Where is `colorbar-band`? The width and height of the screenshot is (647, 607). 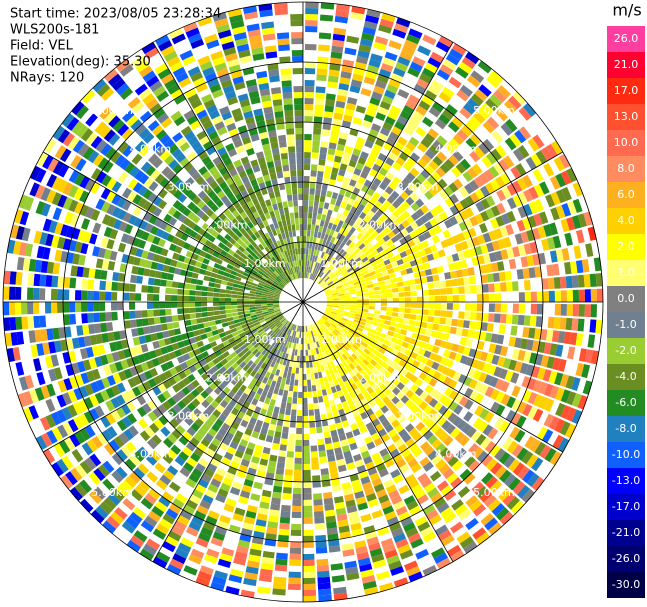 colorbar-band is located at coordinates (626, 533).